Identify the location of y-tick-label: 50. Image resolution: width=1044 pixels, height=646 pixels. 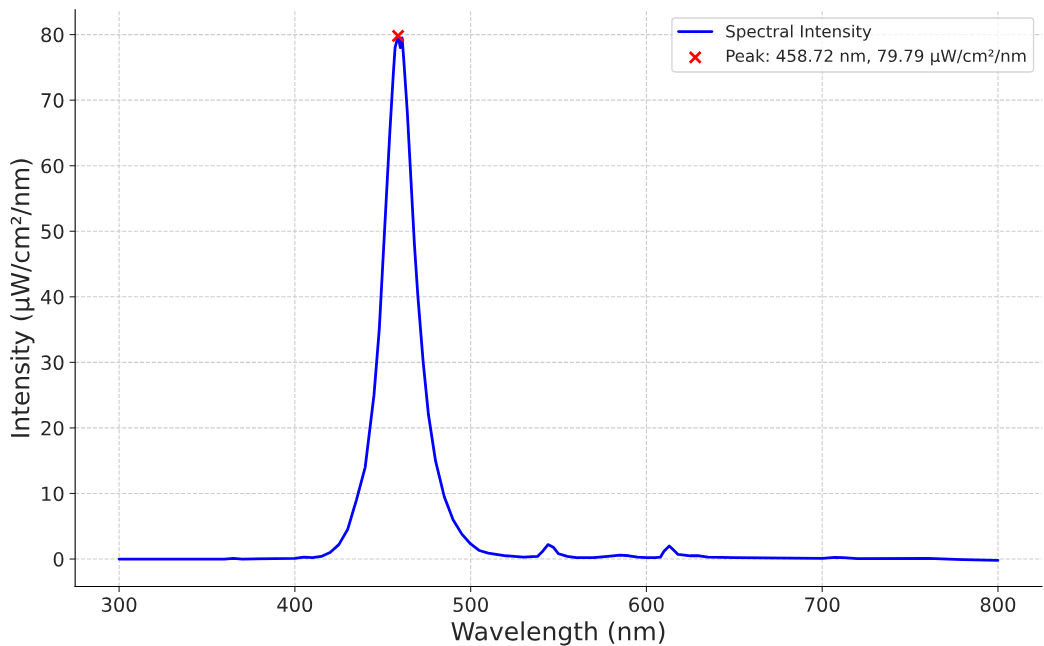
(52, 231).